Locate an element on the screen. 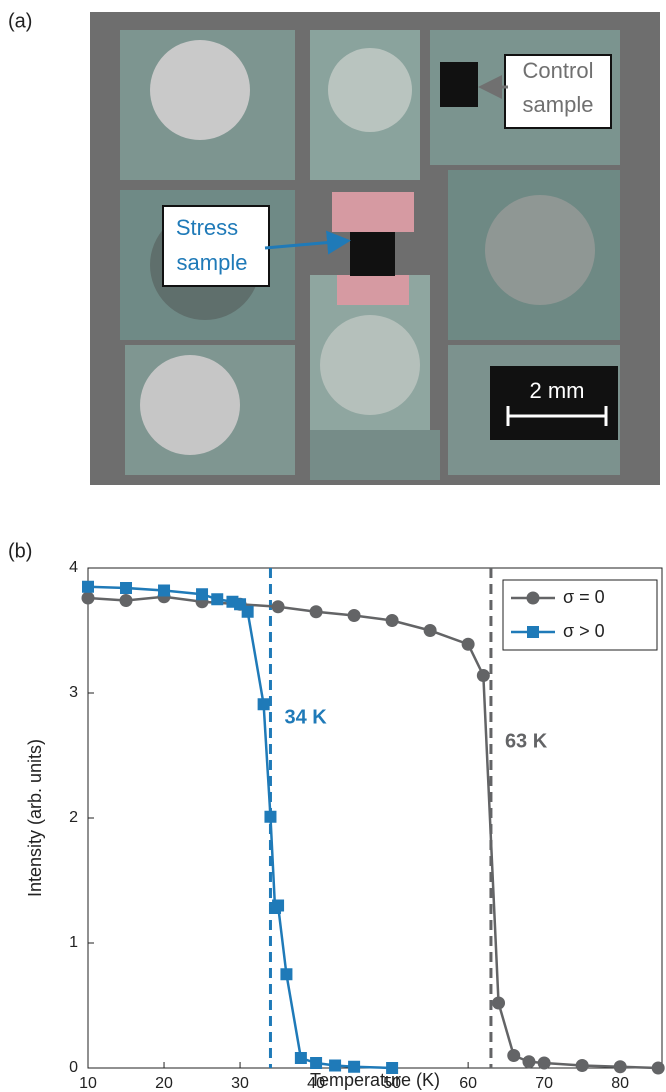  annotation: 34 K is located at coordinates (305, 717).